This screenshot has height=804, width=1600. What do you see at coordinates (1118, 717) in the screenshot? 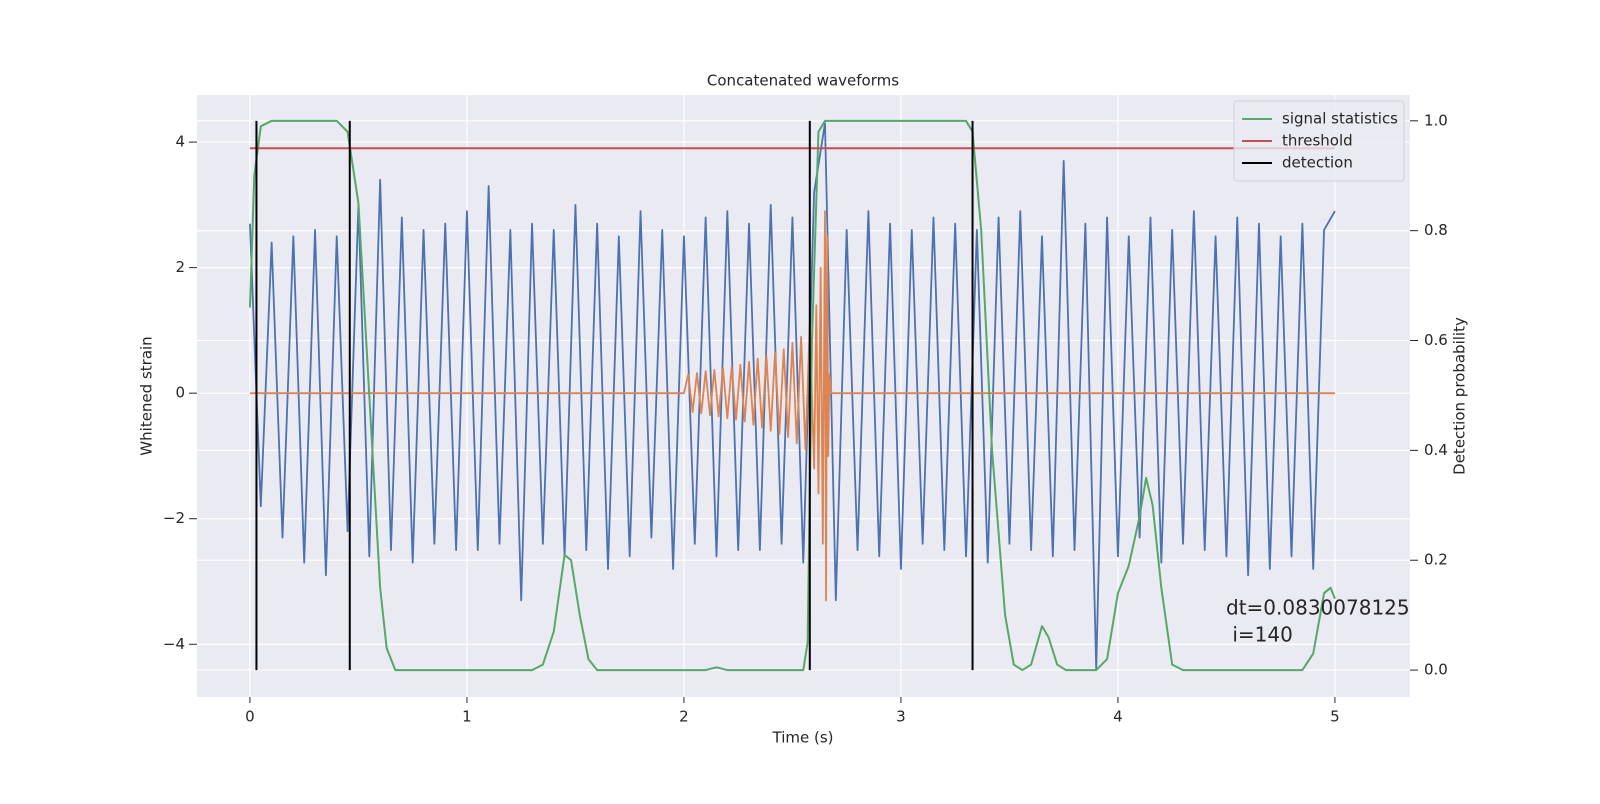
I see `x-tick-label: 4` at bounding box center [1118, 717].